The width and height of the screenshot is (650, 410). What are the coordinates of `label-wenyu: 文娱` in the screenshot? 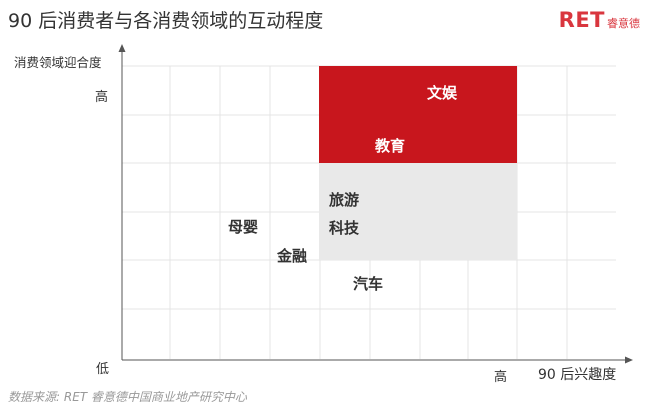 It's located at (442, 93).